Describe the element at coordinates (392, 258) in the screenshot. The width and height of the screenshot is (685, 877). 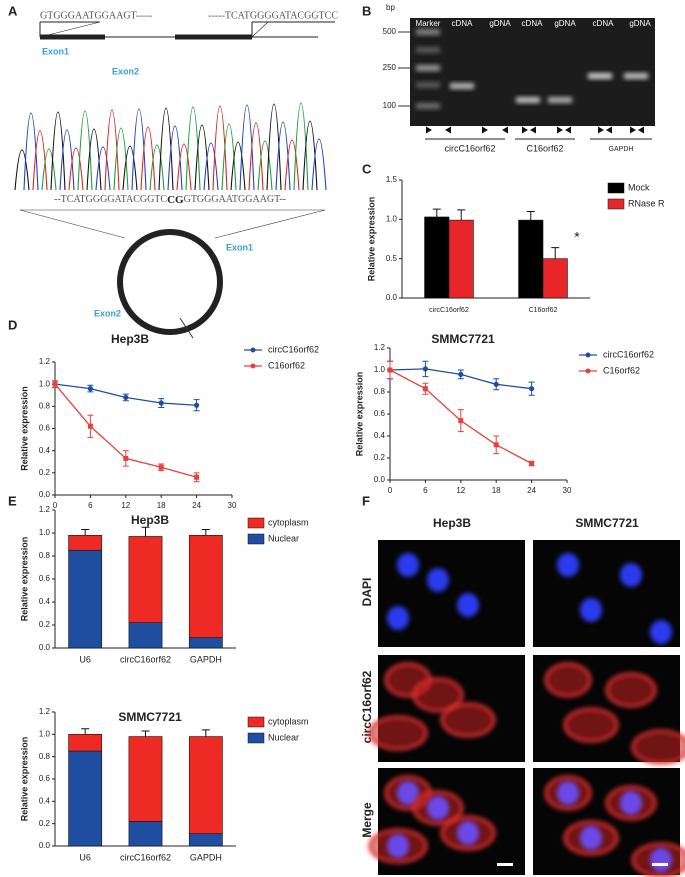
I see `y-tick-label: 0.5` at that location.